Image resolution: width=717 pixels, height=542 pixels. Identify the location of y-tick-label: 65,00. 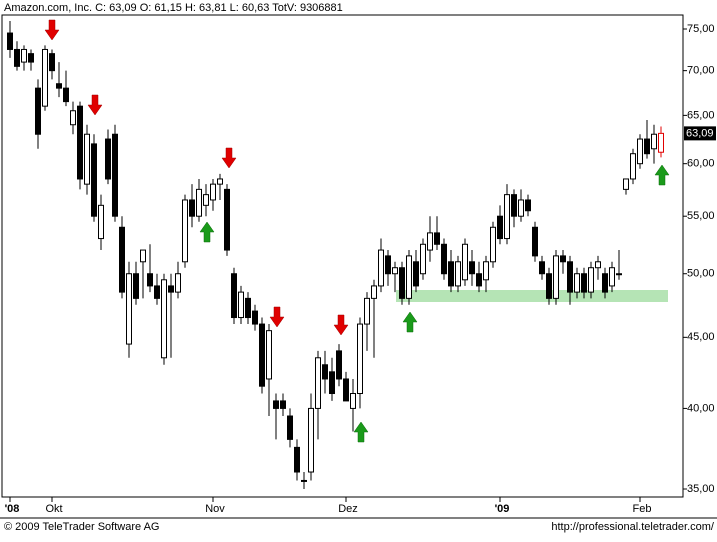
(701, 115).